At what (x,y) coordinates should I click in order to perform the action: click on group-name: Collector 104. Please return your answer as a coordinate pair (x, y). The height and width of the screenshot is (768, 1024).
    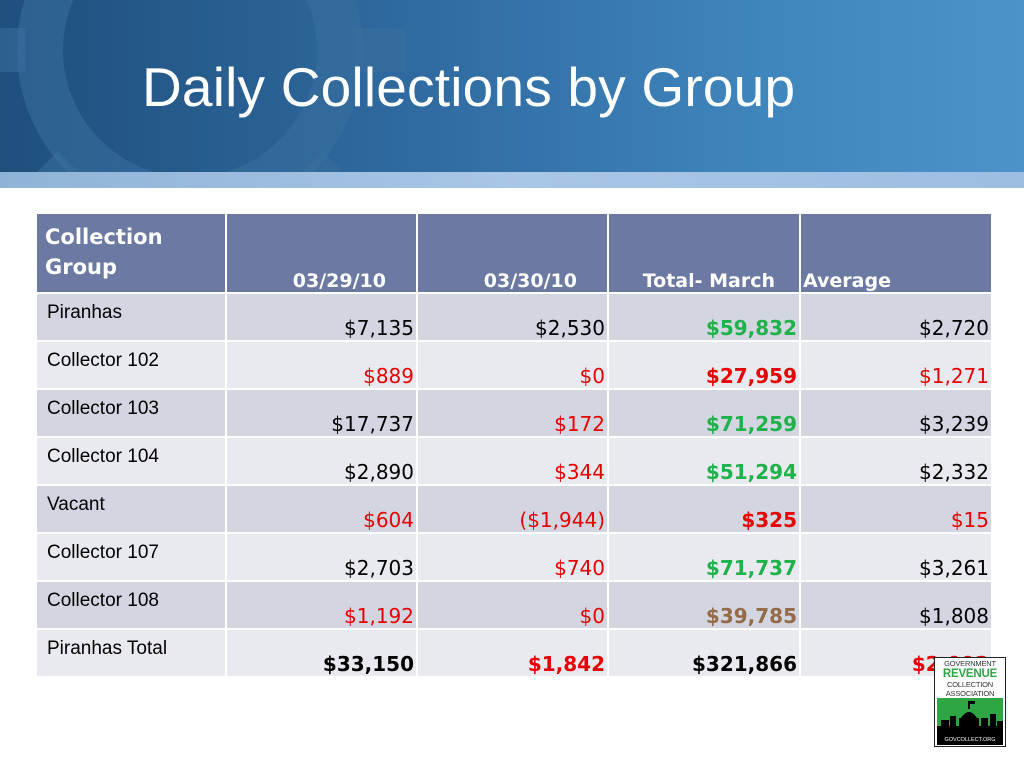
    Looking at the image, I should click on (131, 461).